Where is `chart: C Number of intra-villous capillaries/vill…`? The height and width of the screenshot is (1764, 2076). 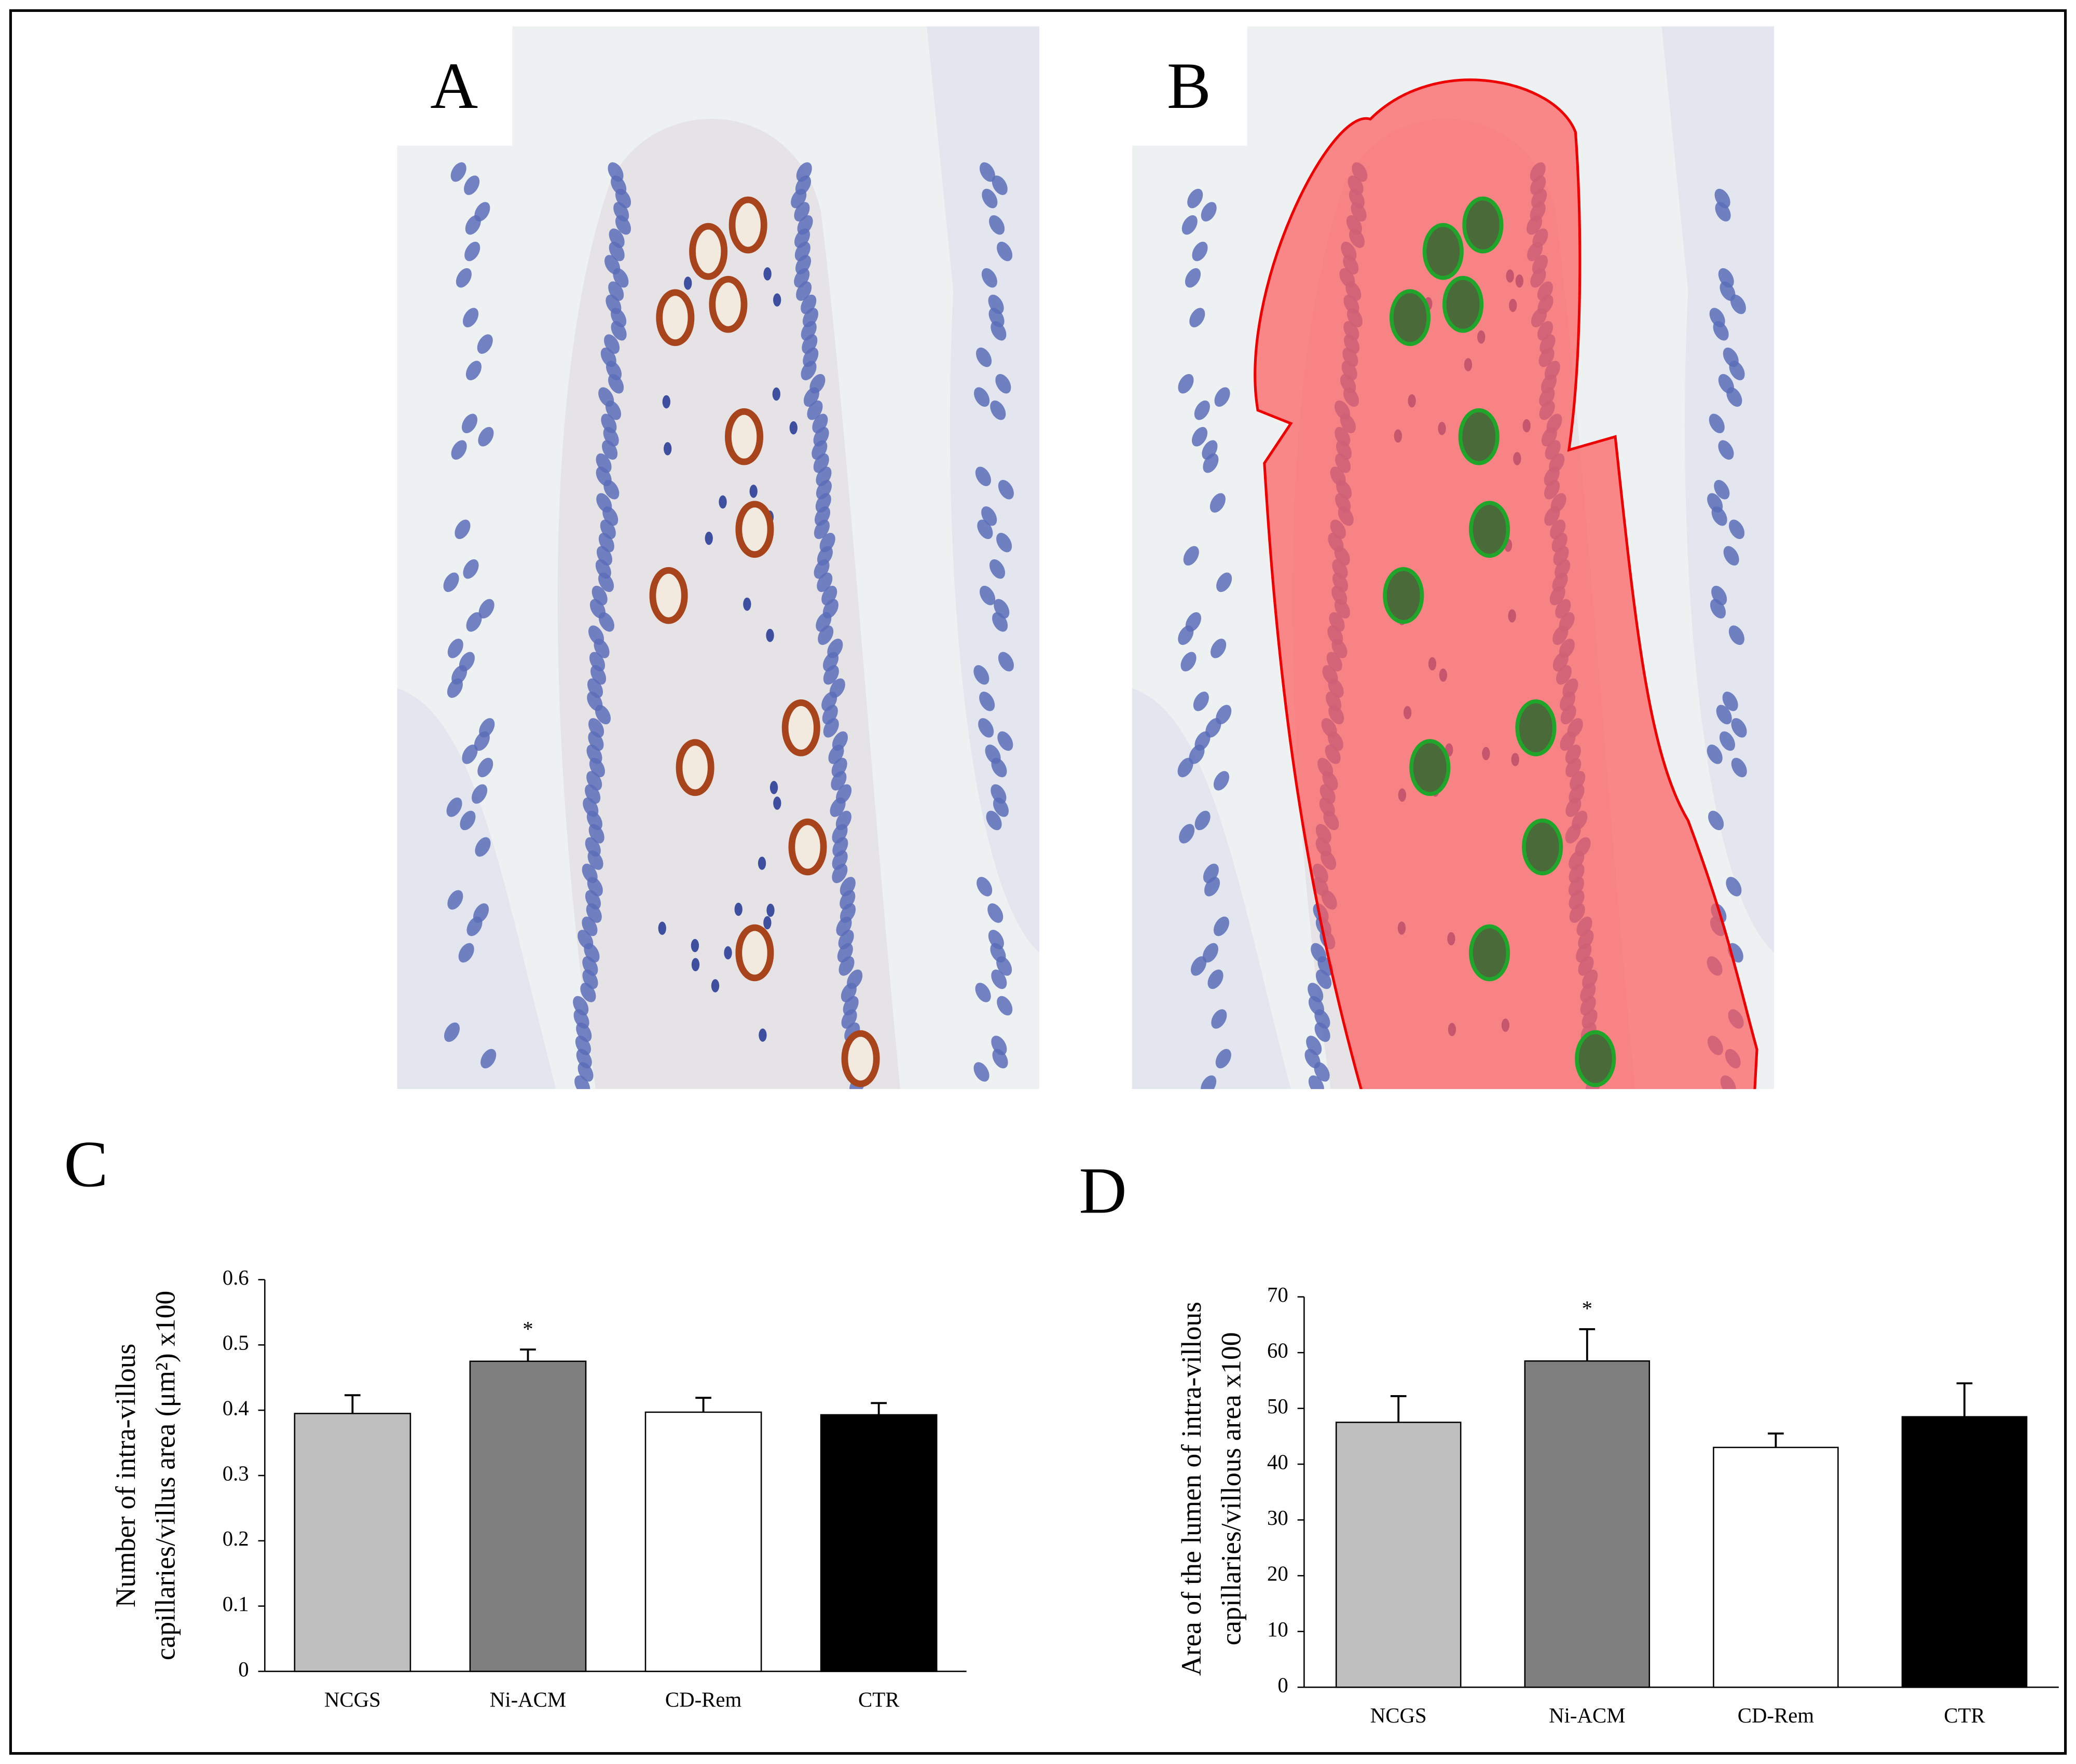
chart: C Number of intra-villous capillaries/vill… is located at coordinates (516, 1419).